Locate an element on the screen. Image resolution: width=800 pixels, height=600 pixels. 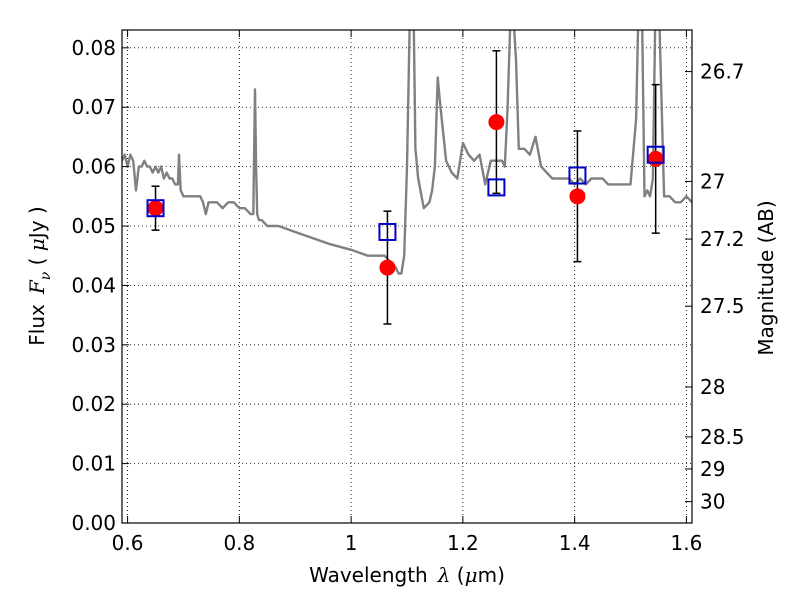
x-tick-label: 1.2 is located at coordinates (463, 543).